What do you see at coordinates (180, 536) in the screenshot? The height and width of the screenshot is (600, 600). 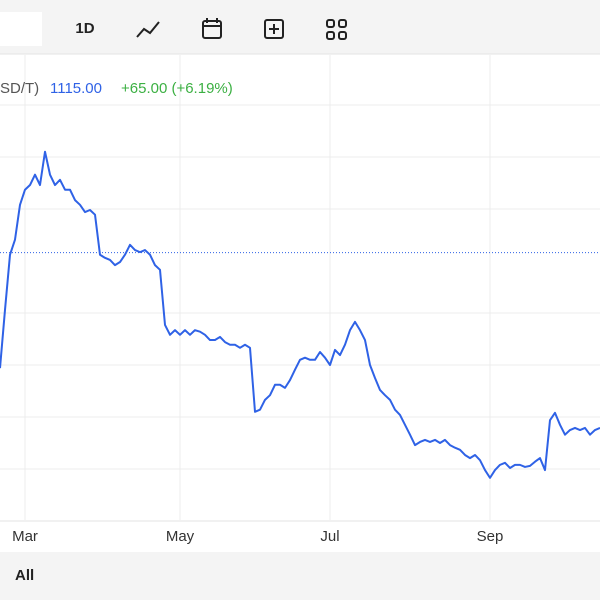 I see `x-tick-label: May` at bounding box center [180, 536].